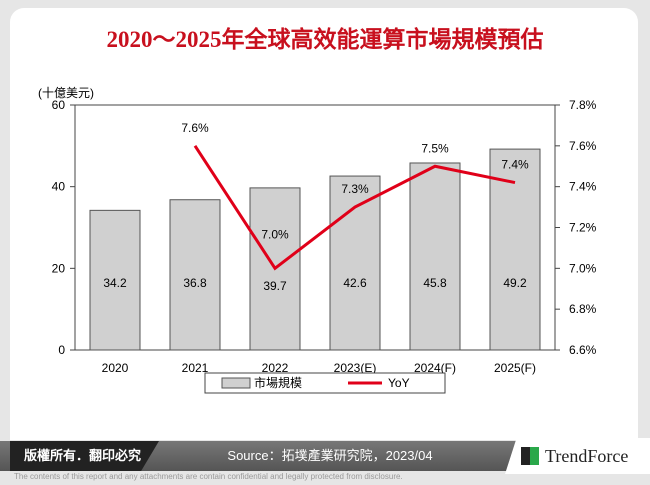 The width and height of the screenshot is (650, 485). I want to click on right-tick-label: 6.6%, so click(583, 350).